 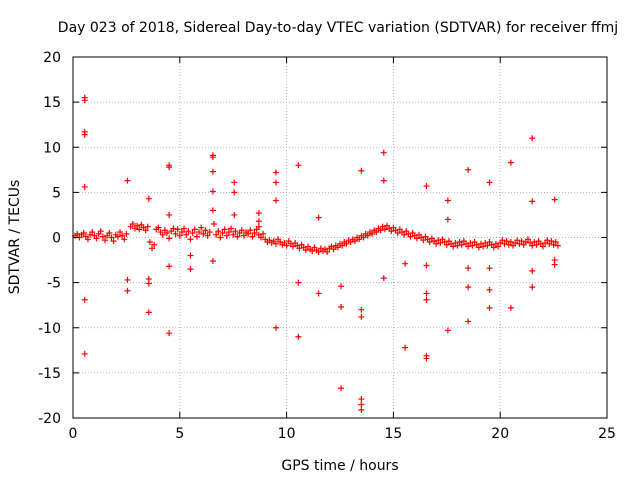 I want to click on y-tick-label: -15, so click(x=49, y=374).